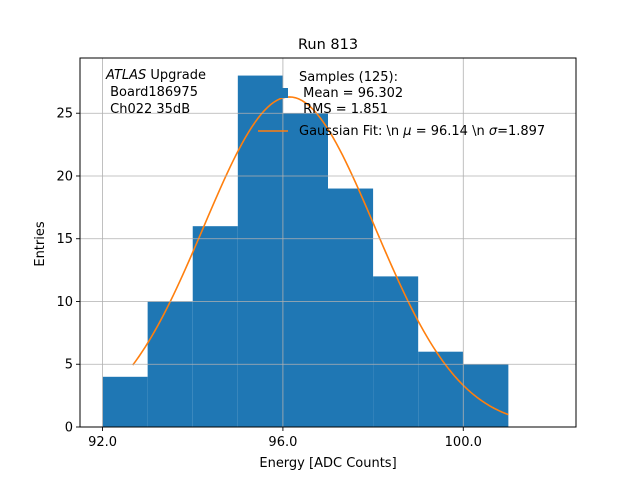 This screenshot has height=480, width=640. I want to click on legend-hist-swatch, so click(273, 93).